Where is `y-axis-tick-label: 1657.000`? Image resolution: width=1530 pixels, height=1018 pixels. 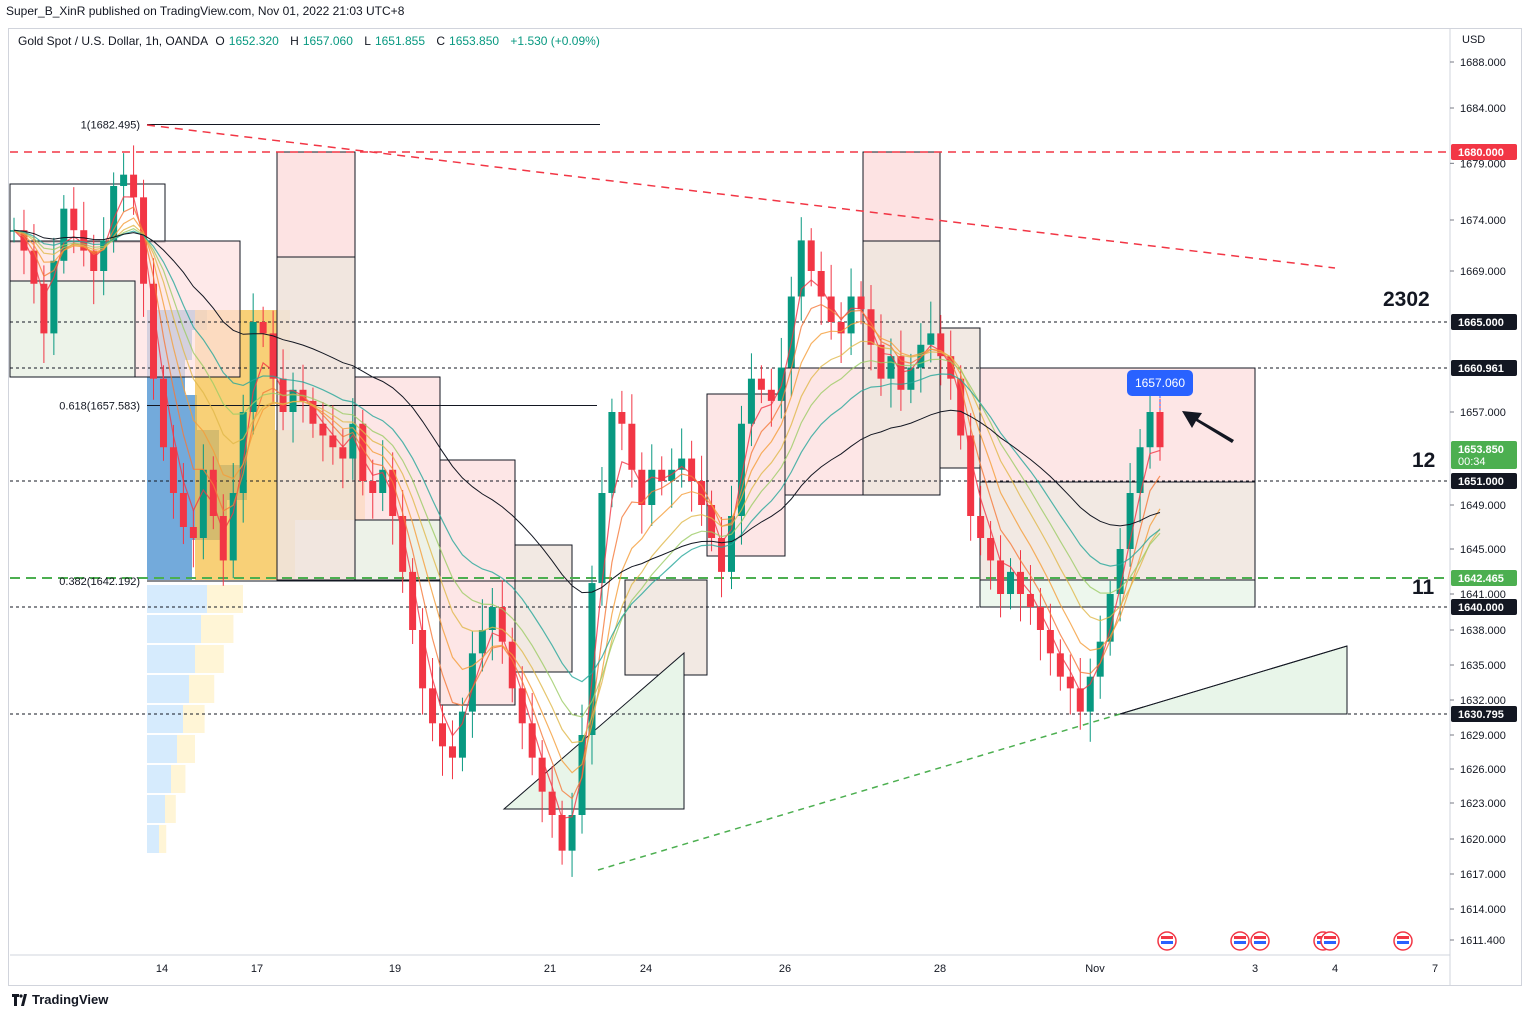 y-axis-tick-label: 1657.000 is located at coordinates (1483, 413).